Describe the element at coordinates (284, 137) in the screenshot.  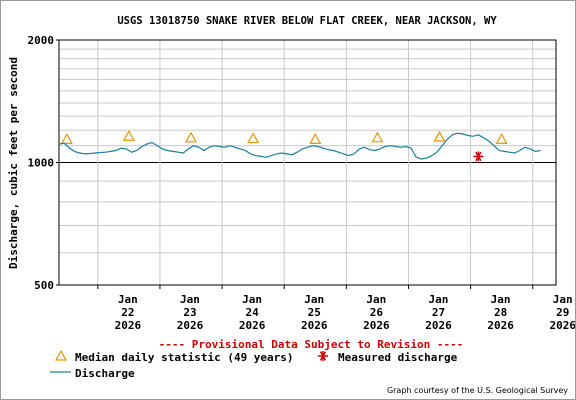
I see `median-markers` at that location.